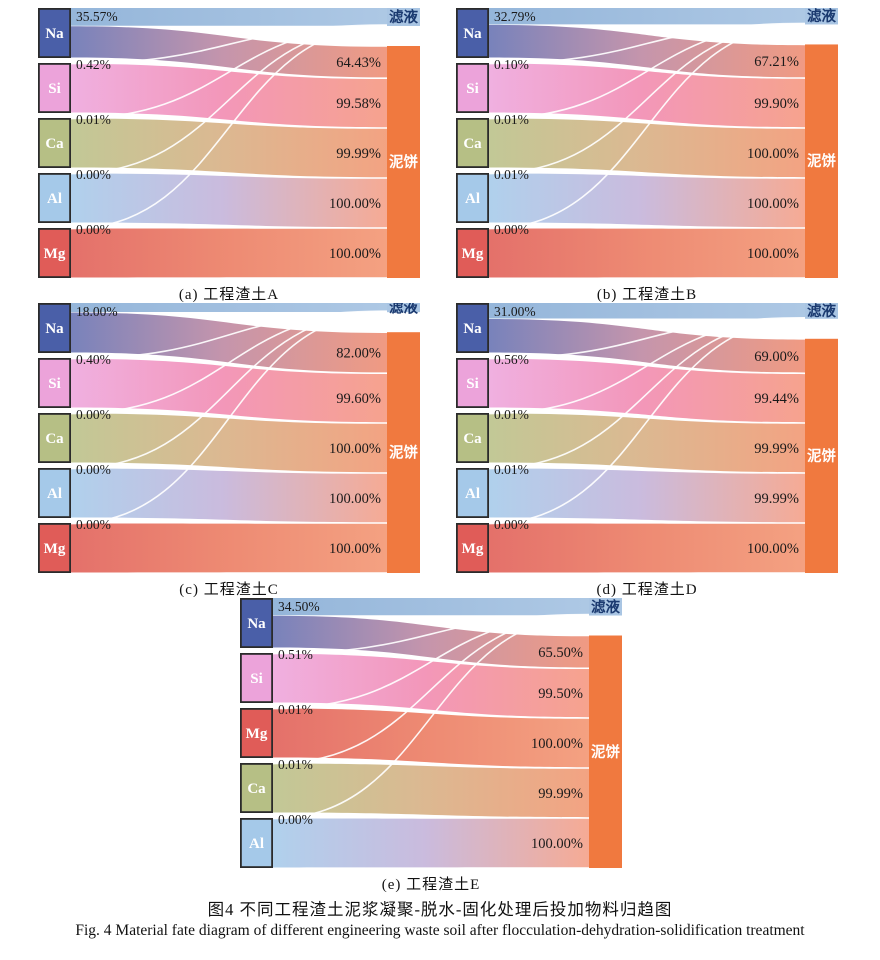  What do you see at coordinates (776, 399) in the screenshot?
I see `pct-cake-Si: 99.44%` at bounding box center [776, 399].